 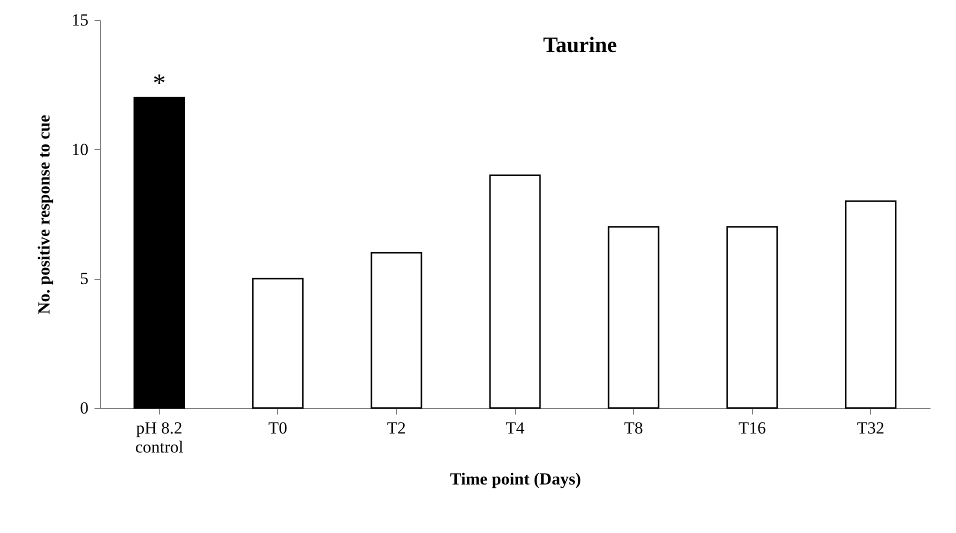 What do you see at coordinates (515, 479) in the screenshot?
I see `x-axis-title: Time point (Days)` at bounding box center [515, 479].